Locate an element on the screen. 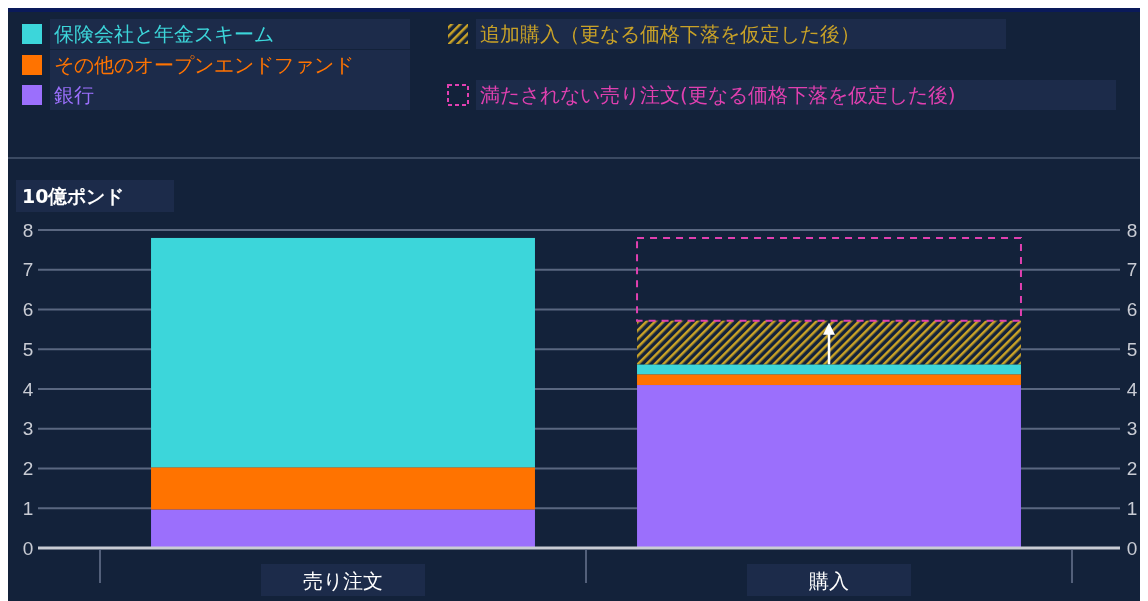  legend-label: 満たされない売り注文(更なる価格下落を仮定した後) is located at coordinates (718, 95).